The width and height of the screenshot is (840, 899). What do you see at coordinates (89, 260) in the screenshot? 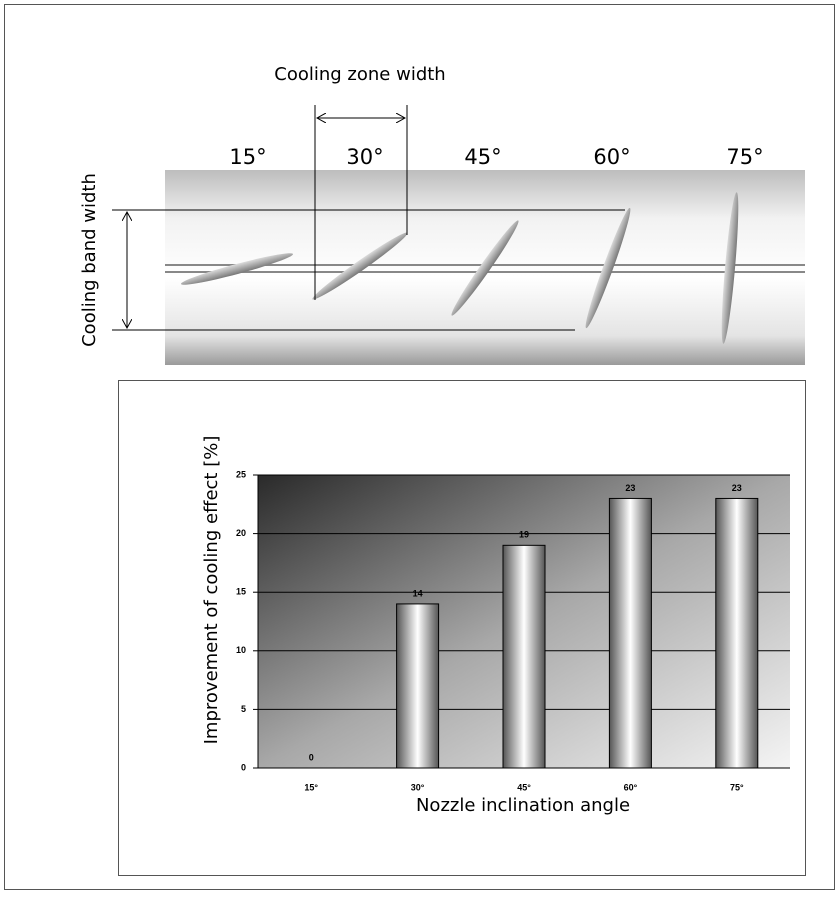
I see `band-label: Cooling band width` at bounding box center [89, 260].